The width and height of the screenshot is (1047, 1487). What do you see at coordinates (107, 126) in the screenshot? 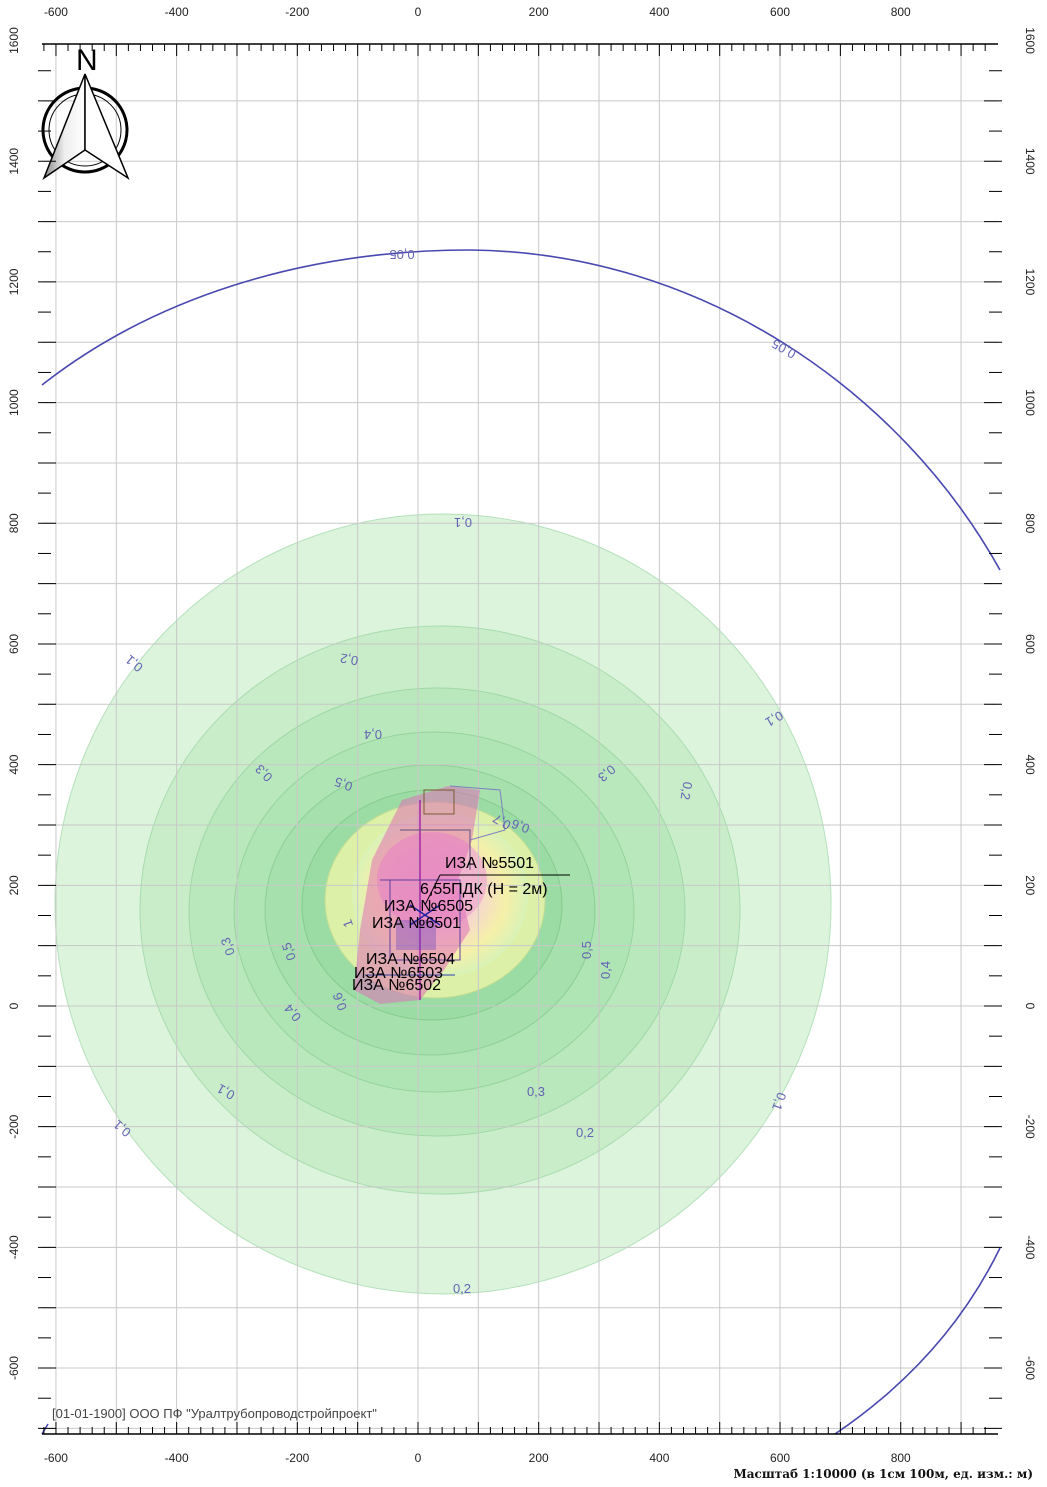
I see `north-arrow-right` at bounding box center [107, 126].